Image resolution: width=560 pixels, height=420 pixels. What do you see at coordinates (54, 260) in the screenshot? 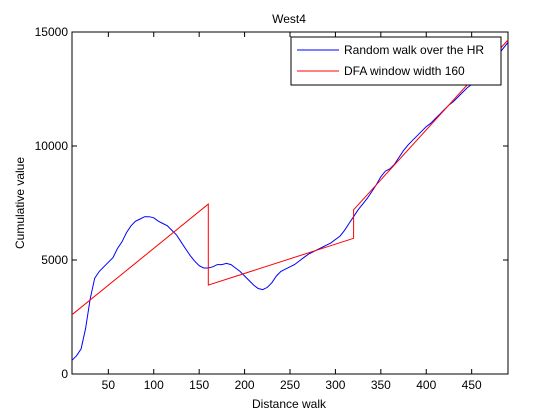
I see `y-tick-label: 5000` at bounding box center [54, 260].